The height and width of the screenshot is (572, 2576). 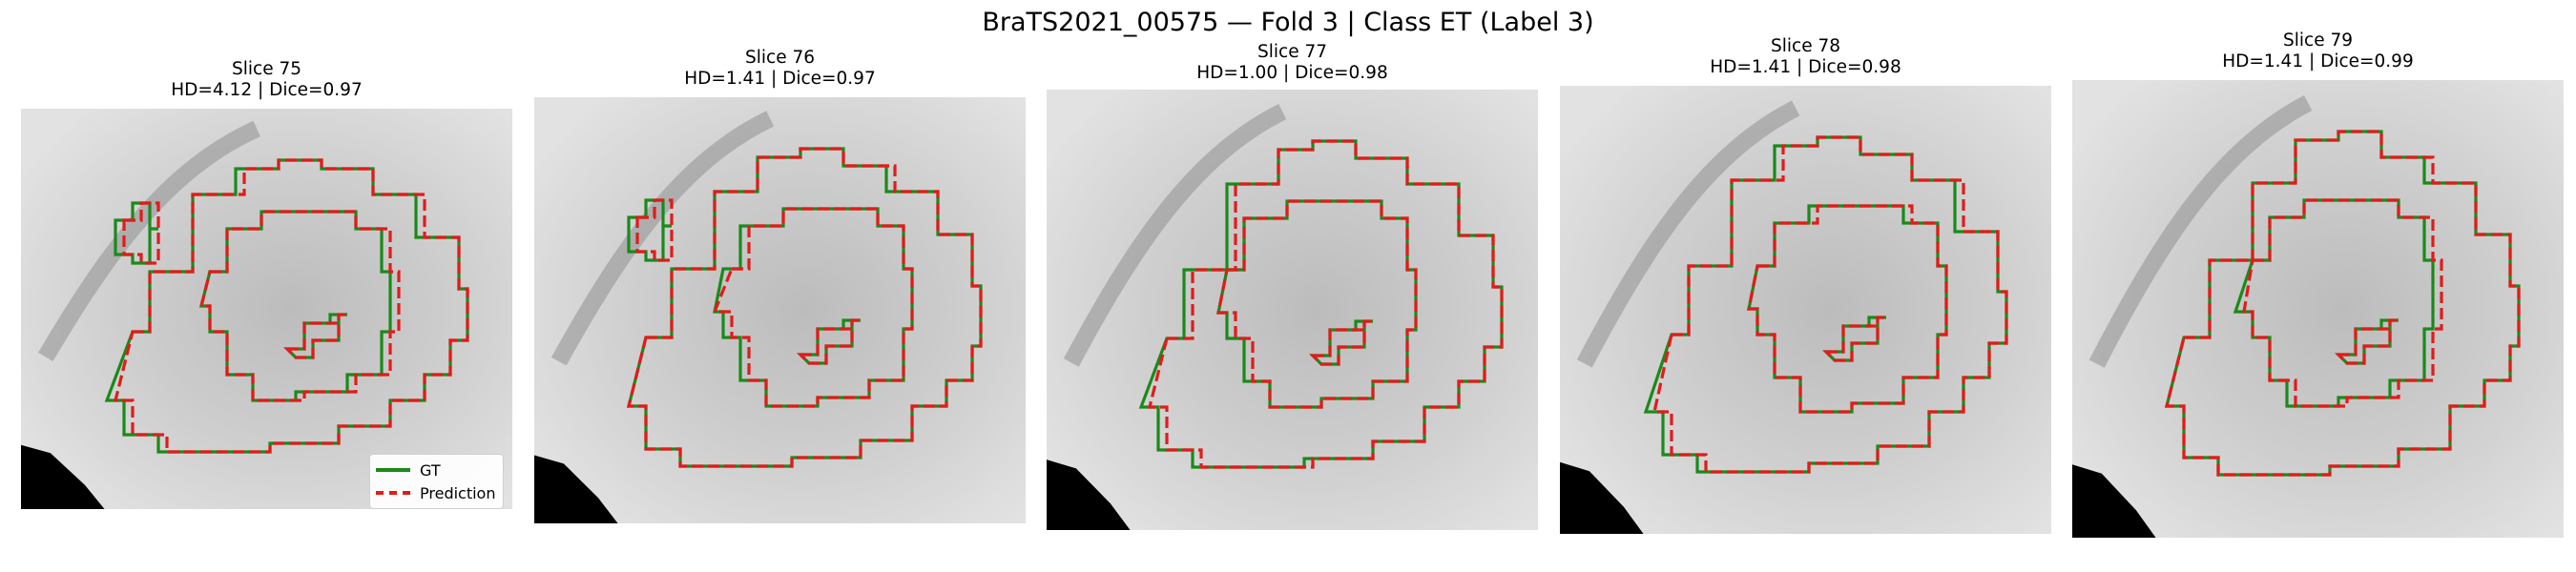 I want to click on prediction-legend-label: Prediction, so click(x=458, y=492).